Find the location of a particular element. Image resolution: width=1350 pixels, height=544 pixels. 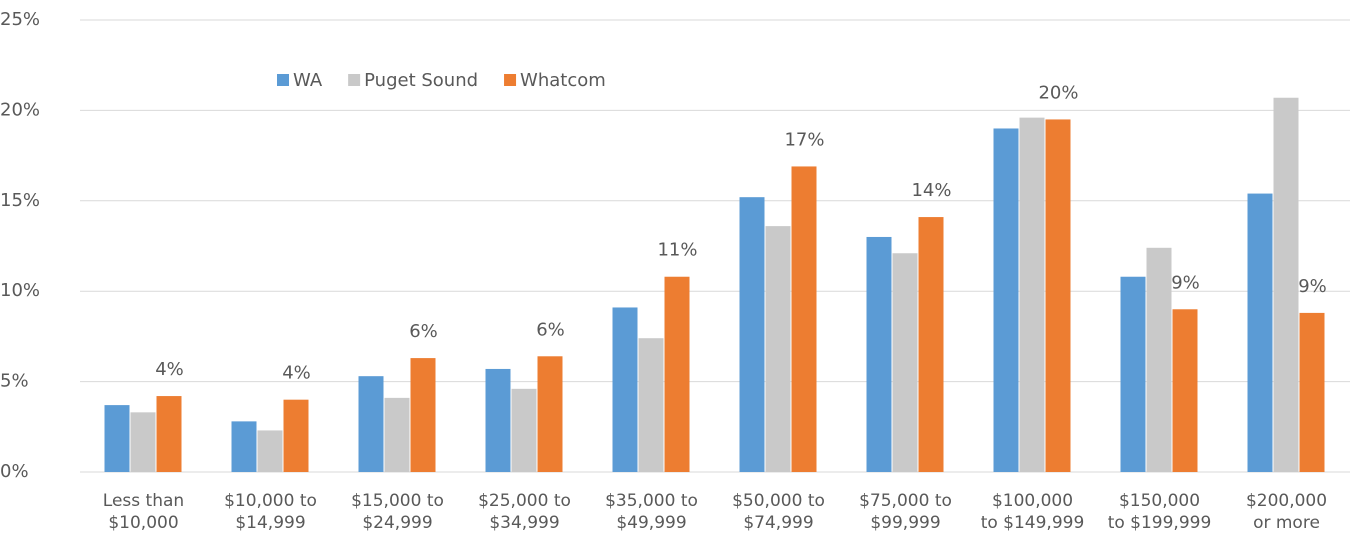

x-tick-label: $75,000 to $99,999 is located at coordinates (905, 512).